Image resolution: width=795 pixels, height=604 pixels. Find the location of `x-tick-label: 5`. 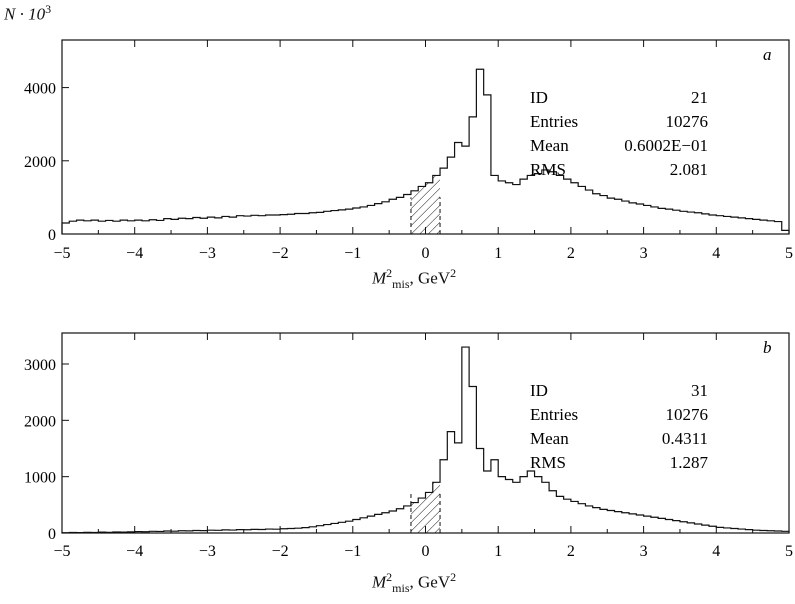

x-tick-label: 5 is located at coordinates (789, 551).